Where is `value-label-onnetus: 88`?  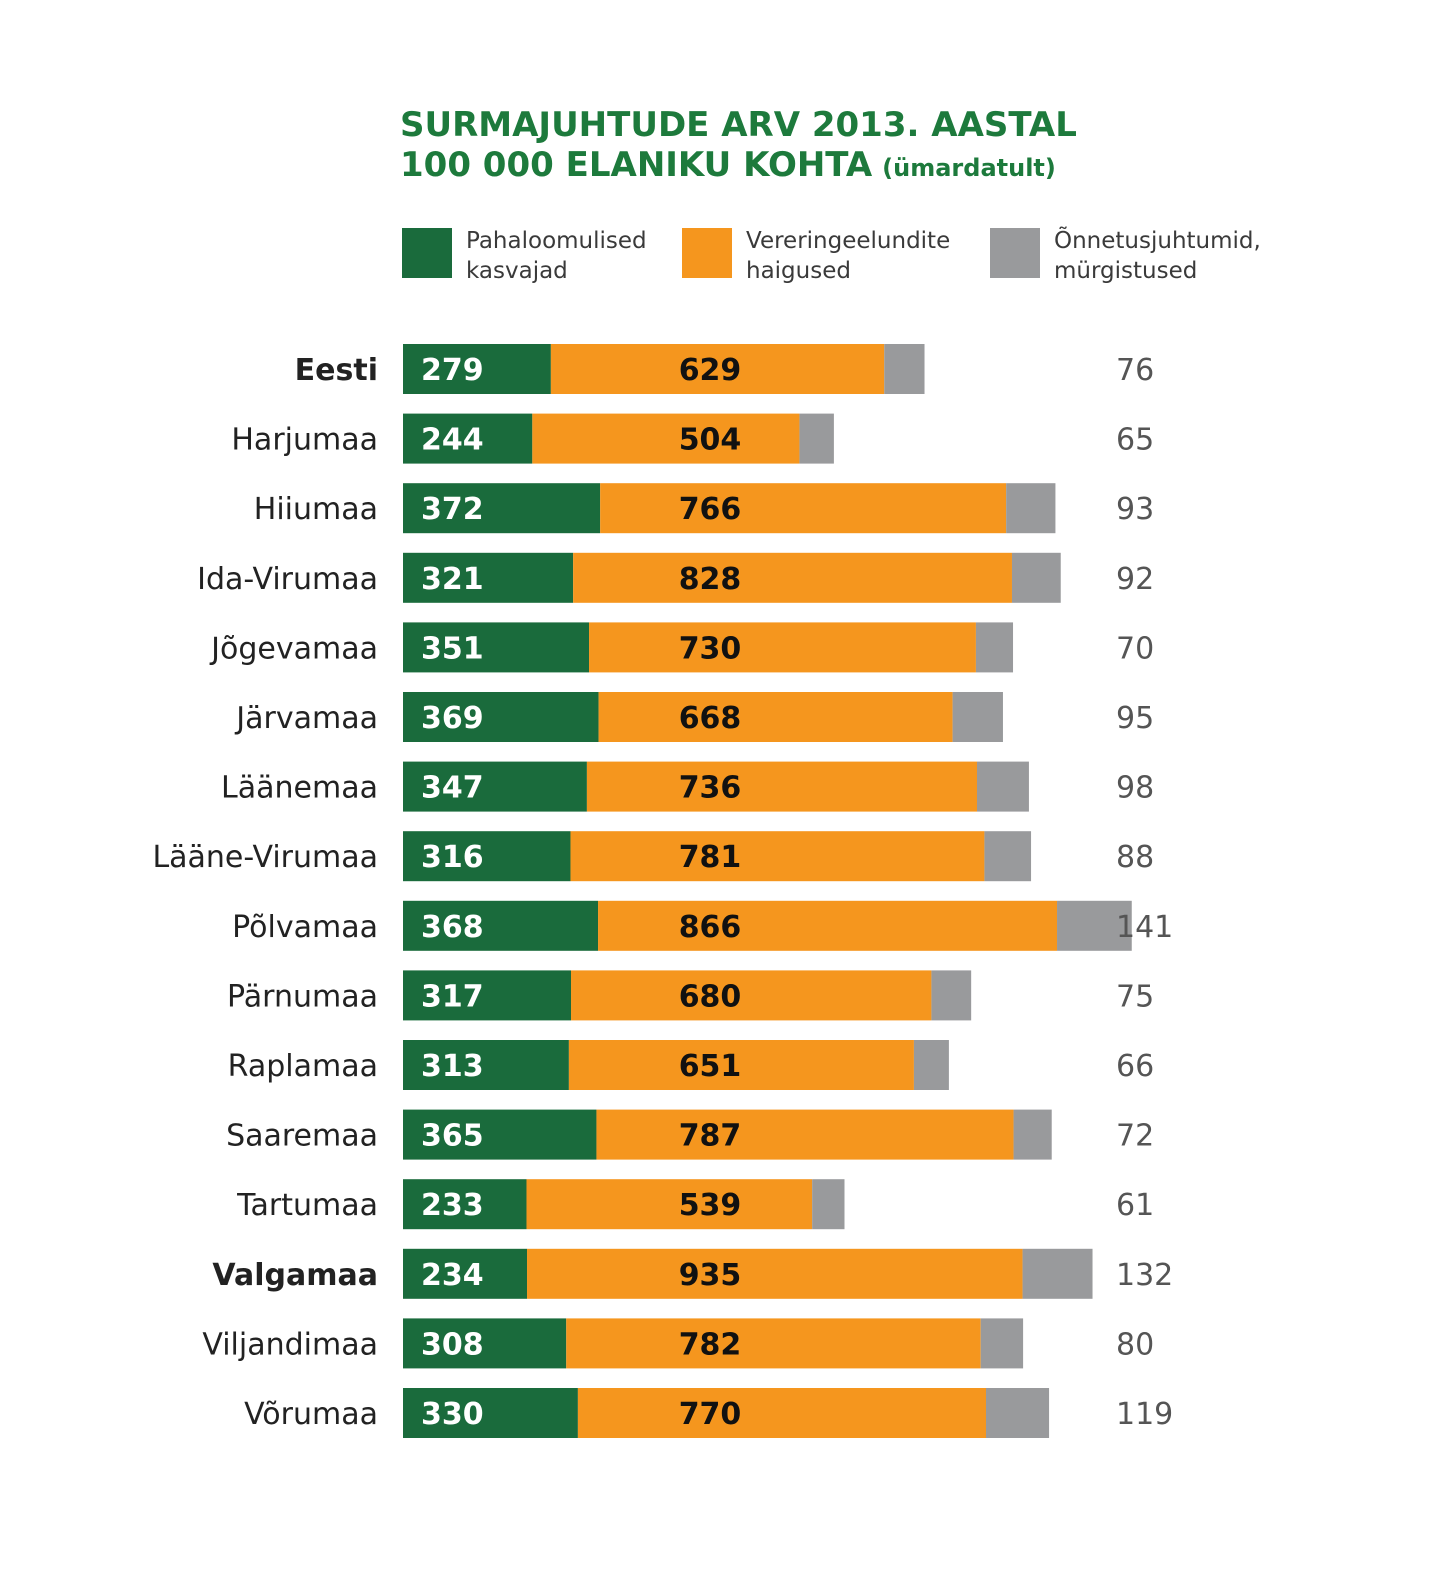 value-label-onnetus: 88 is located at coordinates (1135, 857).